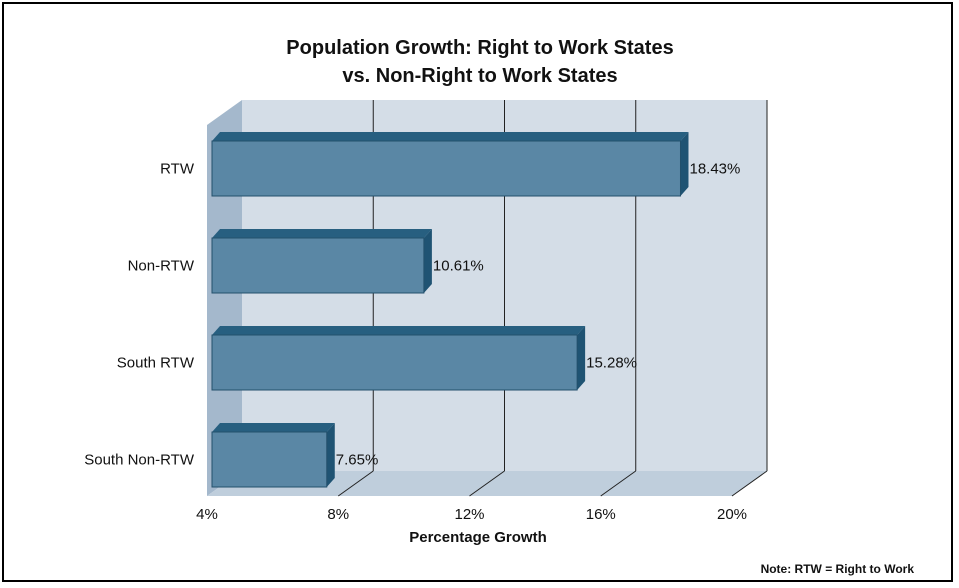  I want to click on data-label: 18.43%, so click(714, 169).